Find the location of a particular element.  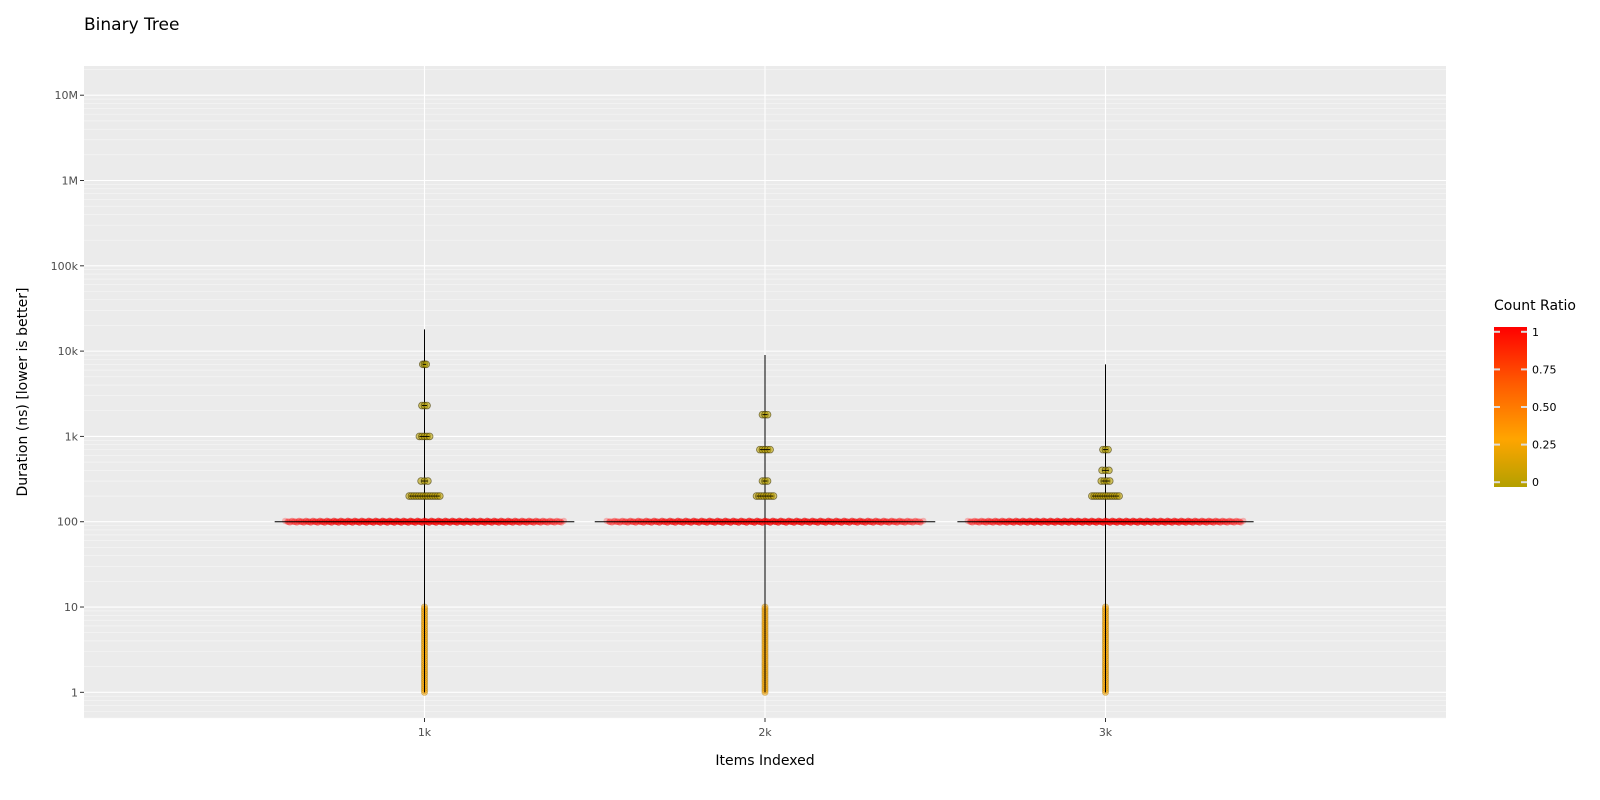

y-tick-label: 1M is located at coordinates (70, 181).